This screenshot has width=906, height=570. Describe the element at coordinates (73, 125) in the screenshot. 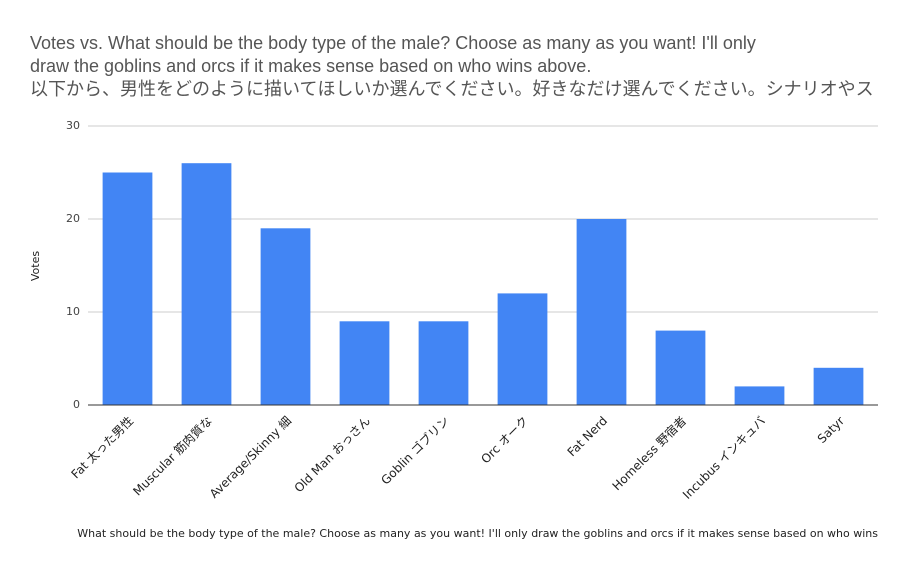

I see `y-tick-label: 30` at that location.